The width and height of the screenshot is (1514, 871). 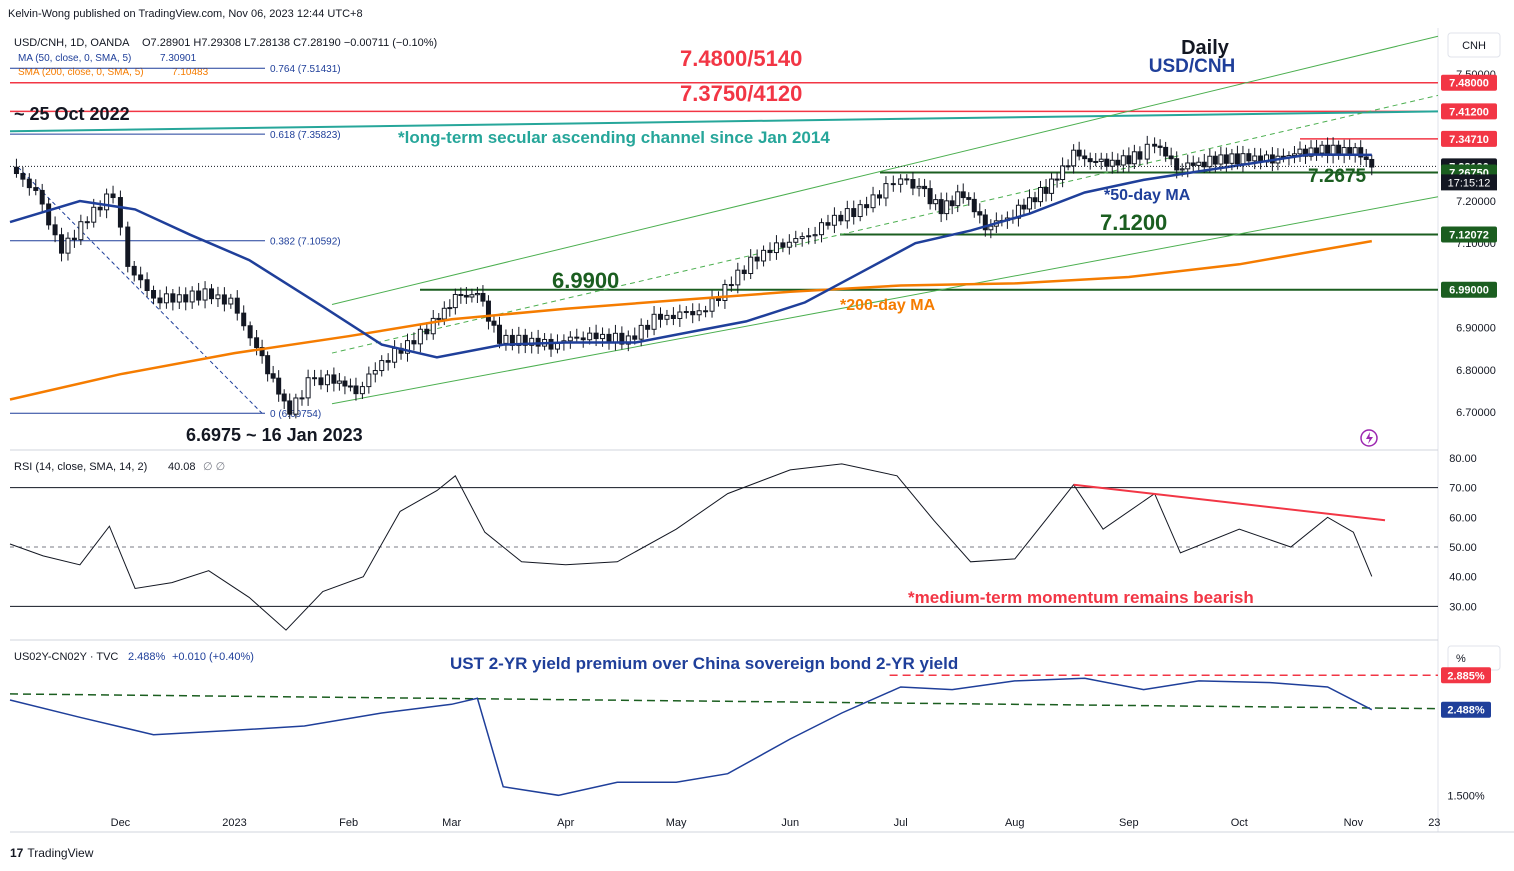 What do you see at coordinates (305, 135) in the screenshot?
I see `fib-label-1: 0.618 (7.35823)` at bounding box center [305, 135].